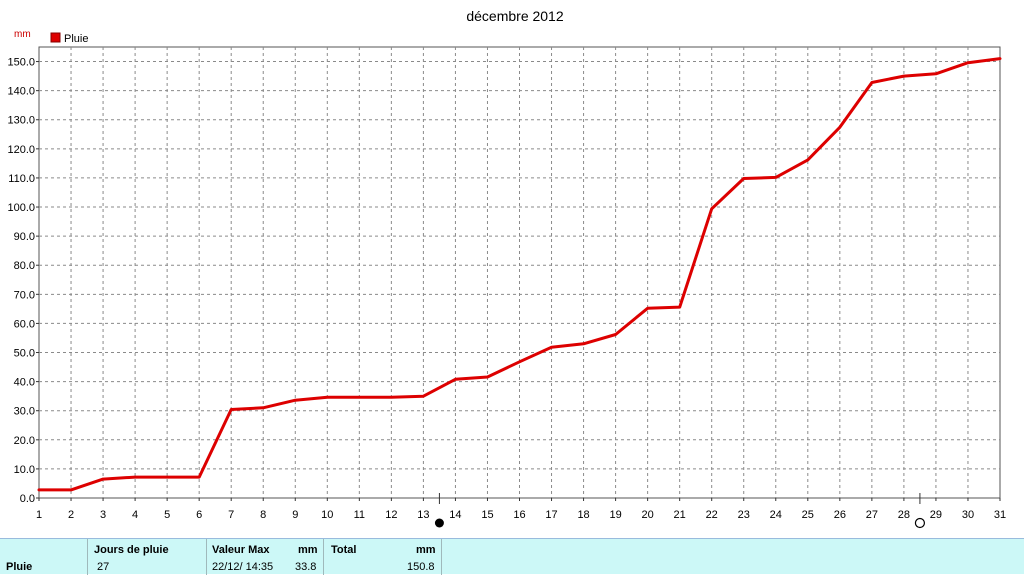 The width and height of the screenshot is (1024, 575). Describe the element at coordinates (131, 550) in the screenshot. I see `jours-header: Jours de pluie` at that location.